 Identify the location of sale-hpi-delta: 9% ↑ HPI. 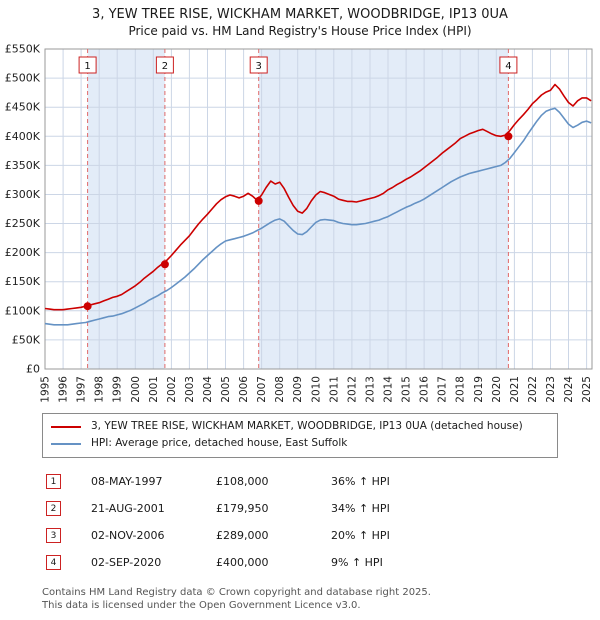
(357, 562).